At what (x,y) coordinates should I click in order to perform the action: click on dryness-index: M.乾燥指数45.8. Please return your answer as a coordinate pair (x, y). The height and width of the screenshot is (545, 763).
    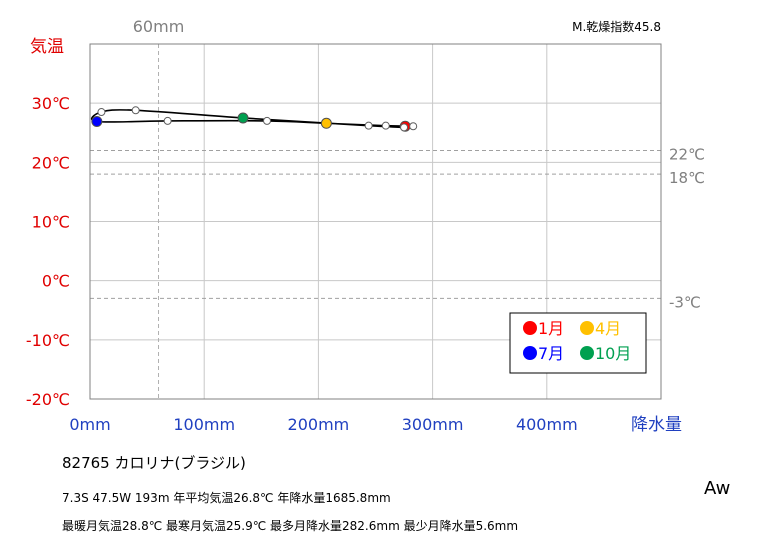
    Looking at the image, I should click on (616, 26).